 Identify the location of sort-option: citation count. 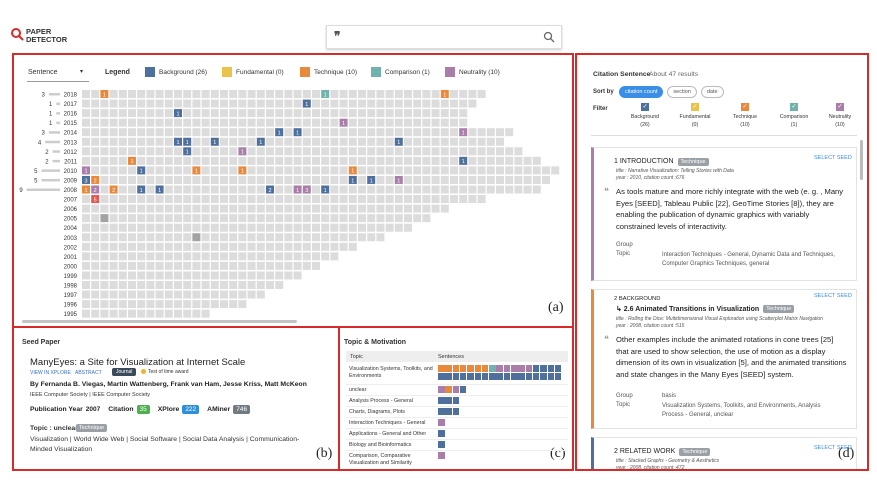
(641, 92).